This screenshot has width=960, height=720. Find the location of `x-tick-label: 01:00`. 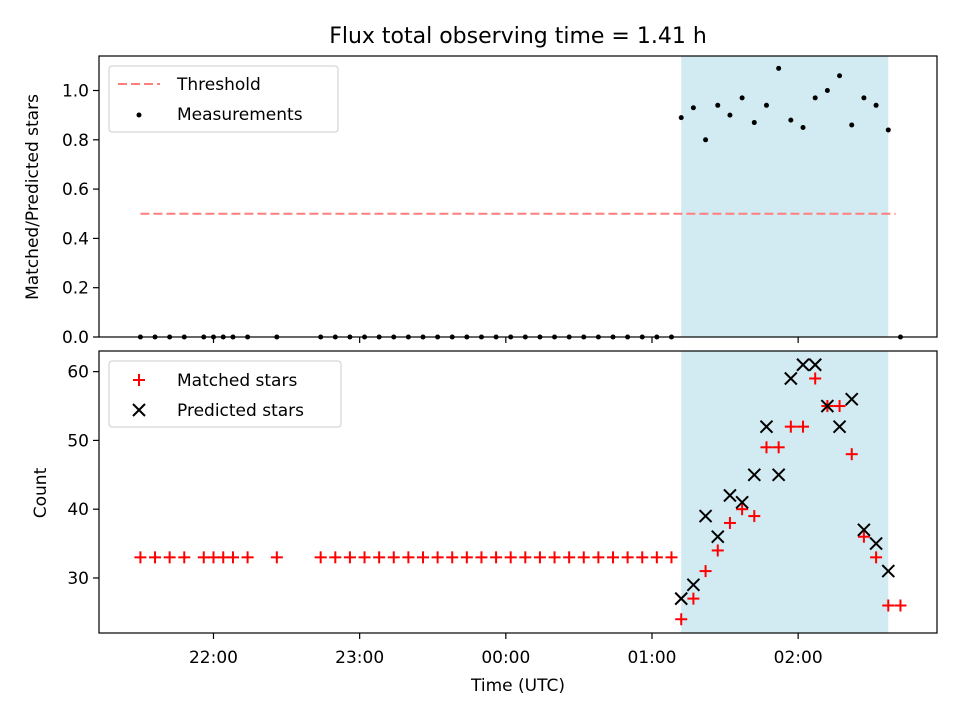

x-tick-label: 01:00 is located at coordinates (651, 658).